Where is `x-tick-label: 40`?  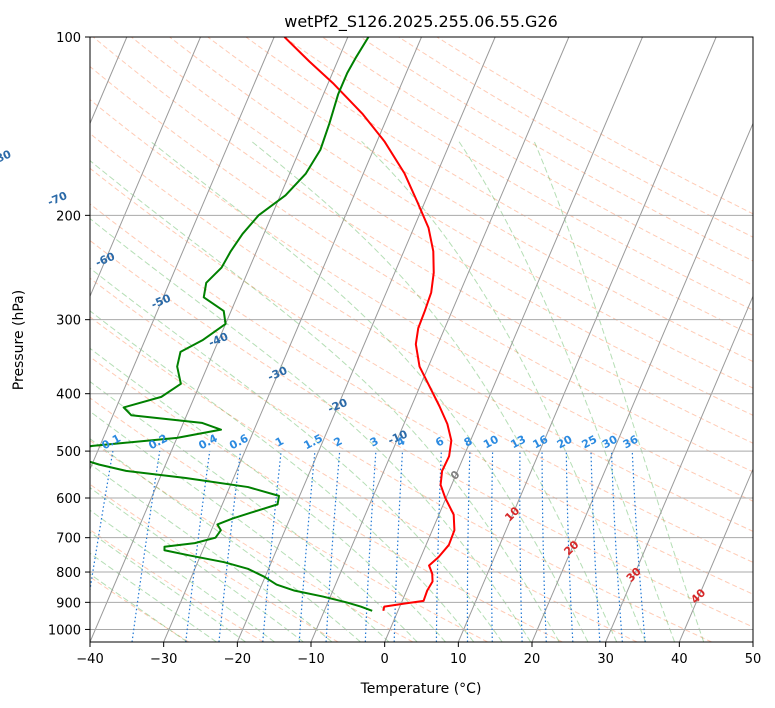
x-tick-label: 40 is located at coordinates (679, 659).